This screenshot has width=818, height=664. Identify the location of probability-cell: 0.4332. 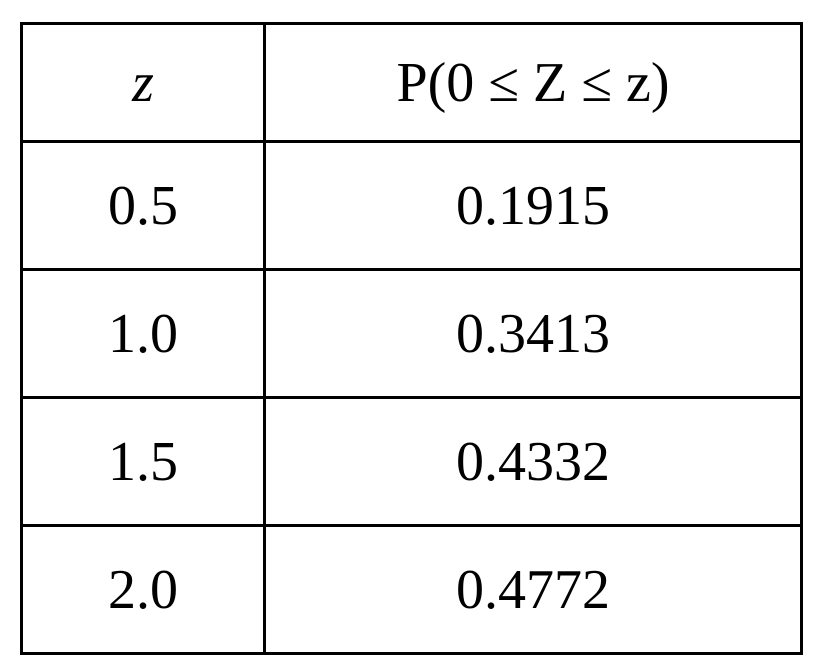
(533, 461).